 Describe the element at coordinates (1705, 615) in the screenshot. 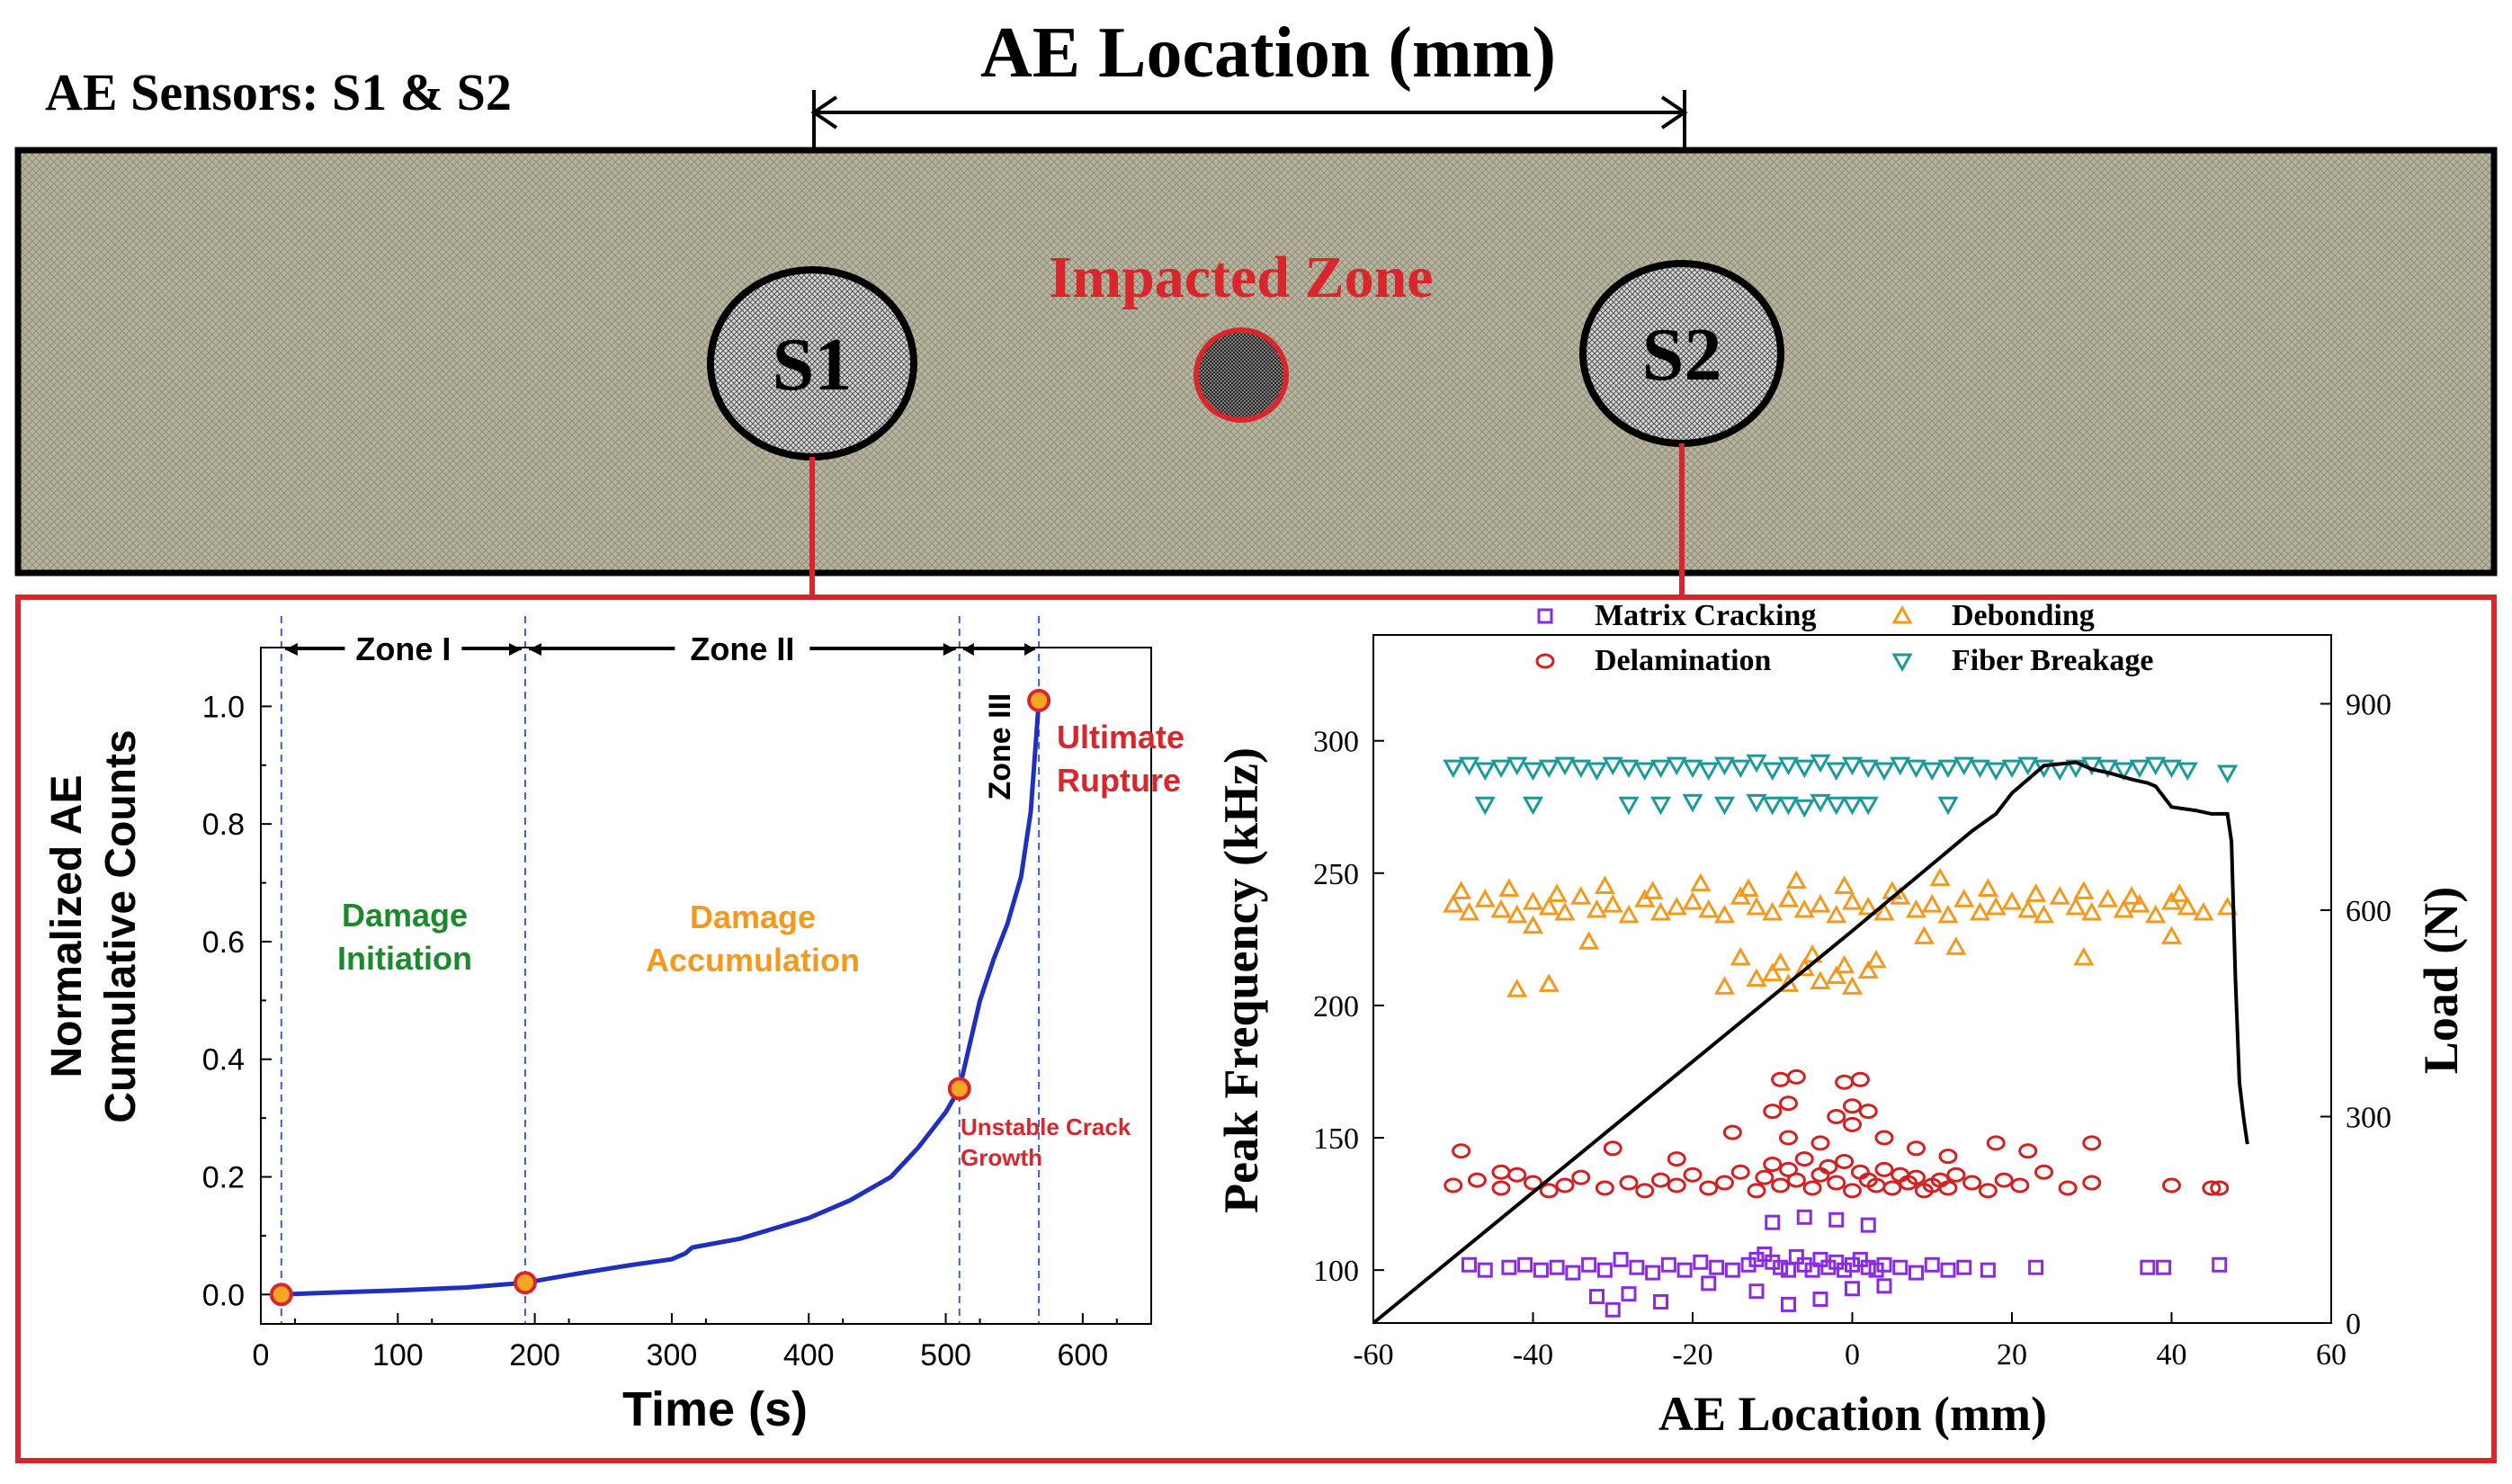

I see `legend-label: Matrix Cracking` at that location.